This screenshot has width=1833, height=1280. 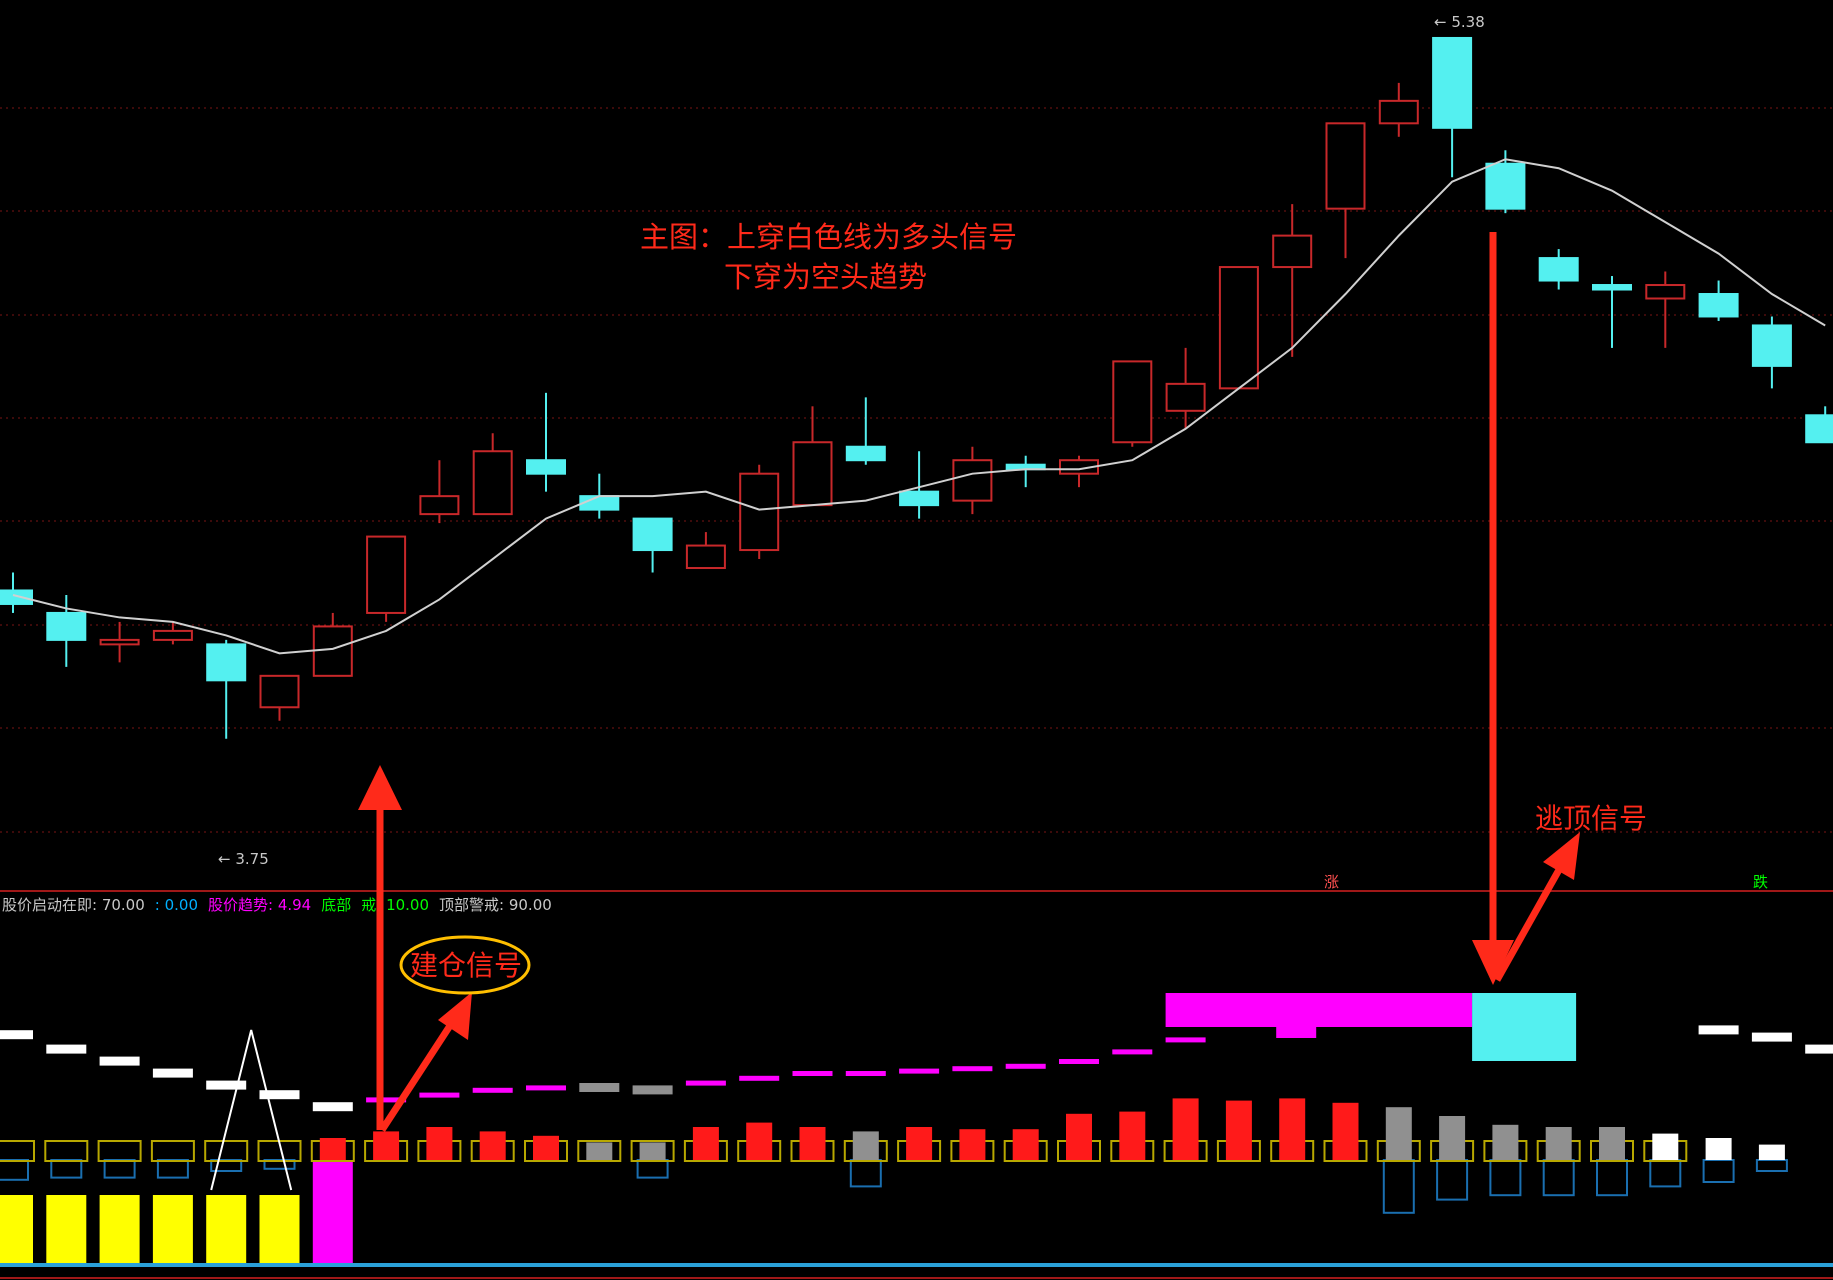 I want to click on legend-item-1: : 0.00, so click(x=176, y=905).